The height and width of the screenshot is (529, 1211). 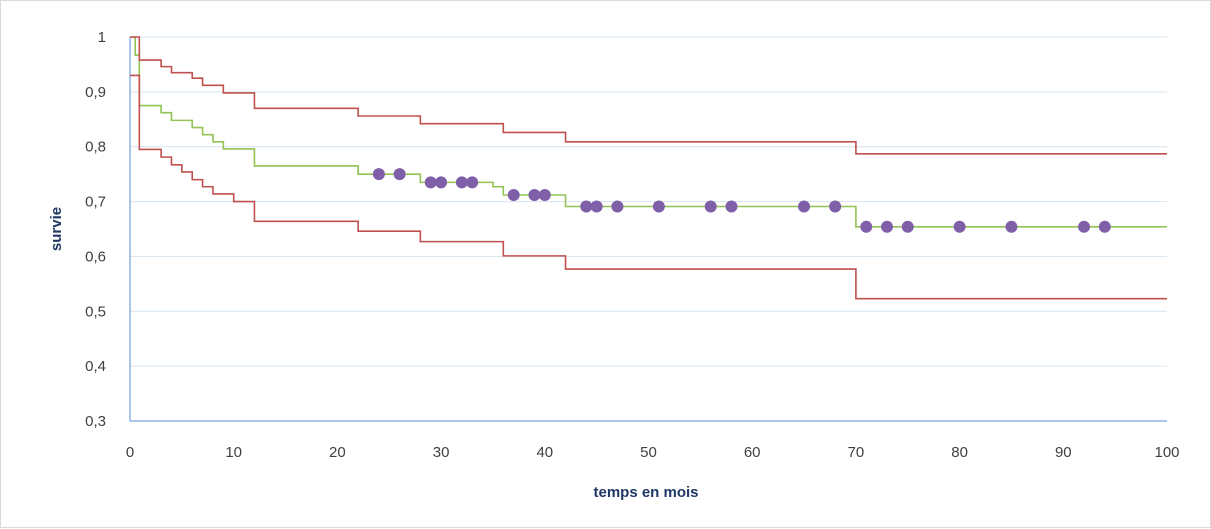 I want to click on y-tick-label: 1, so click(x=102, y=37).